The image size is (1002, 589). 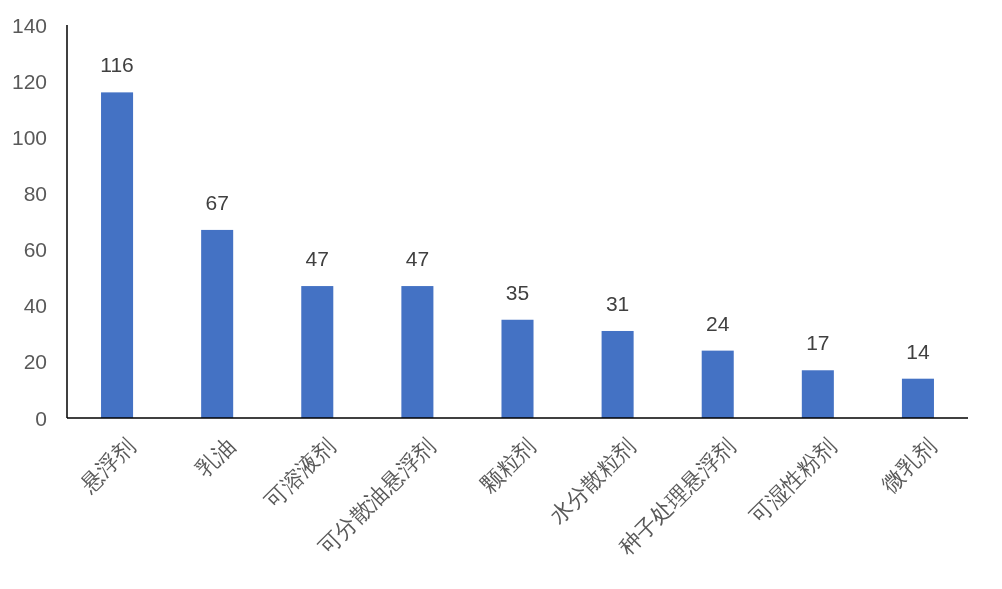 What do you see at coordinates (908, 465) in the screenshot?
I see `x-tick-label: 微乳剂` at bounding box center [908, 465].